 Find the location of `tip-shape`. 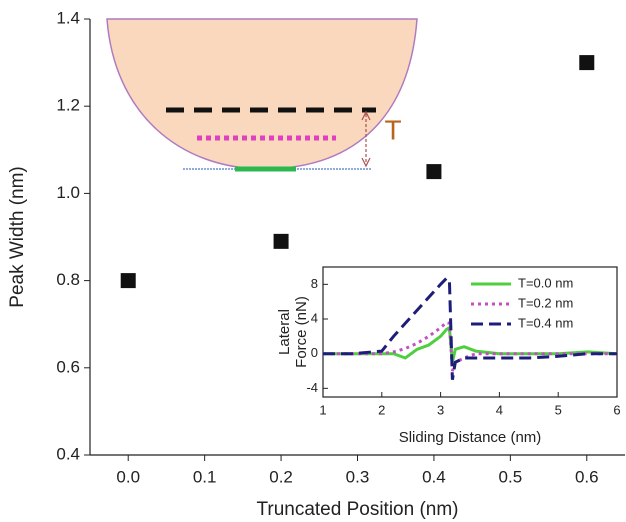

tip-shape is located at coordinates (262, 94).